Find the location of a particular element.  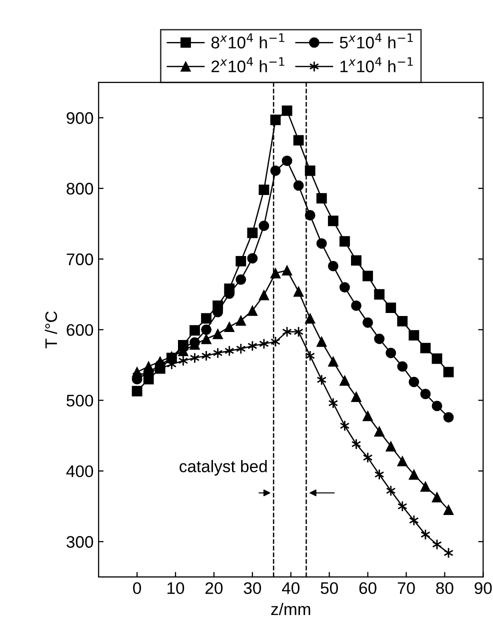

x-tick-label: 10 is located at coordinates (176, 588).